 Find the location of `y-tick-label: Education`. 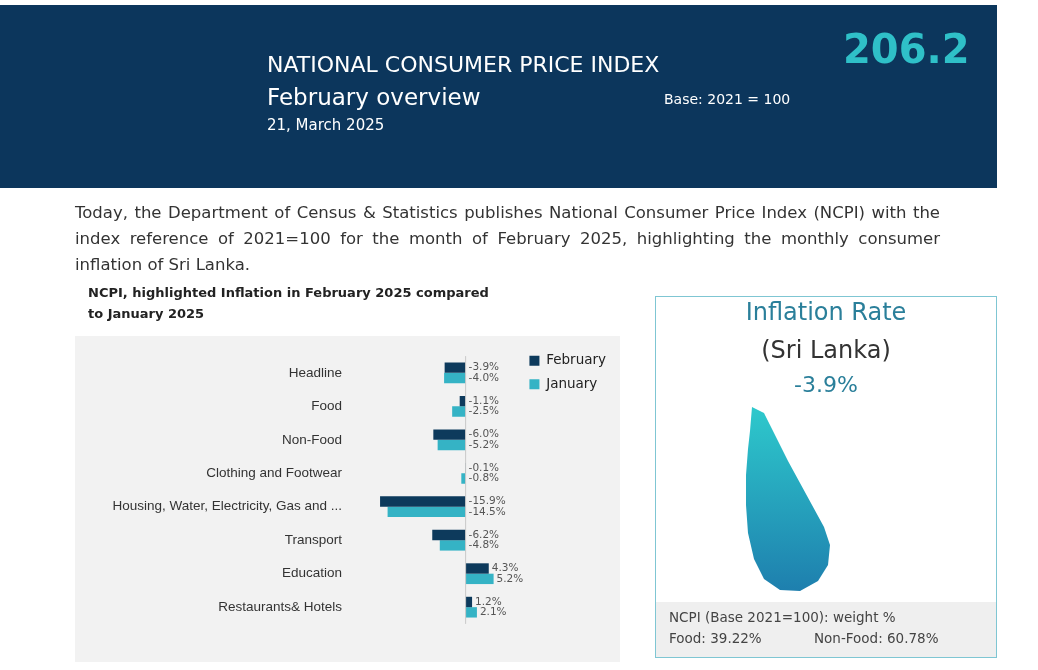

y-tick-label: Education is located at coordinates (311, 573).